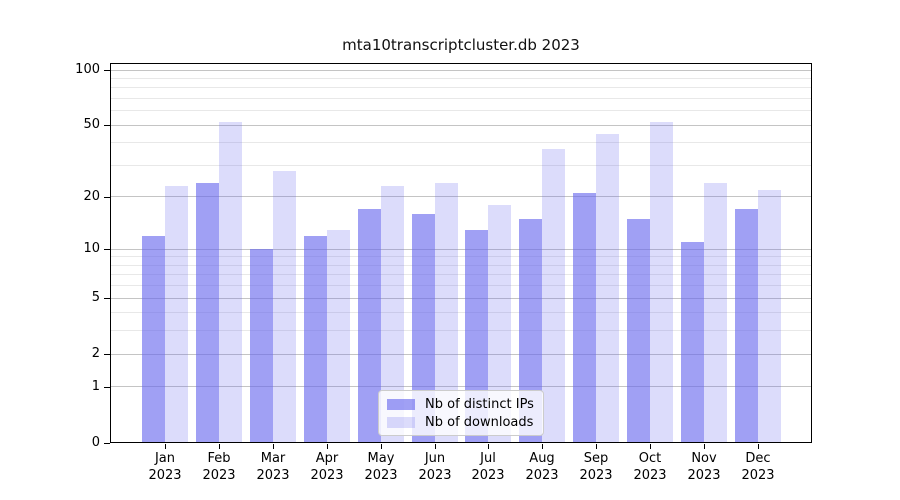  I want to click on x-tick-label: Jan 2023, so click(165, 467).